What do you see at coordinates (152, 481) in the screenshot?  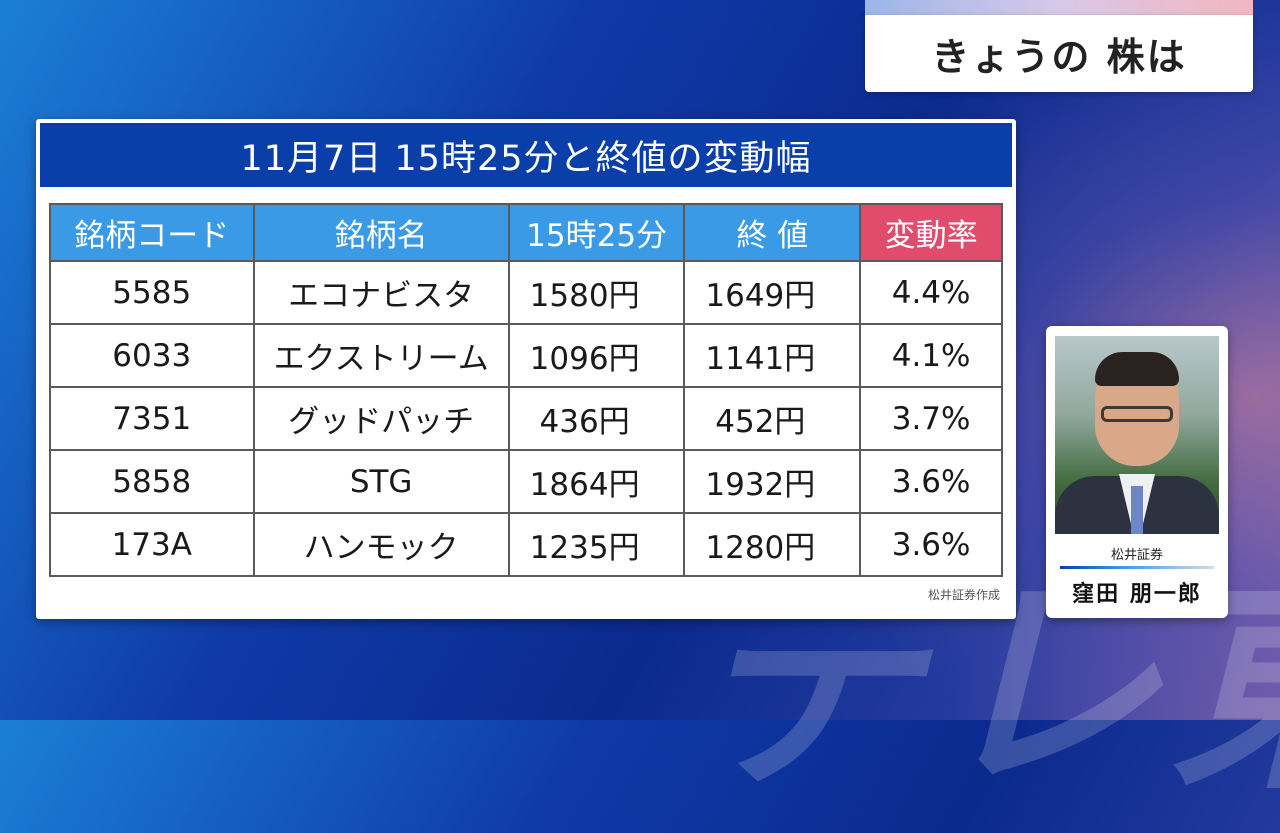 I see `cell-code: 5858` at bounding box center [152, 481].